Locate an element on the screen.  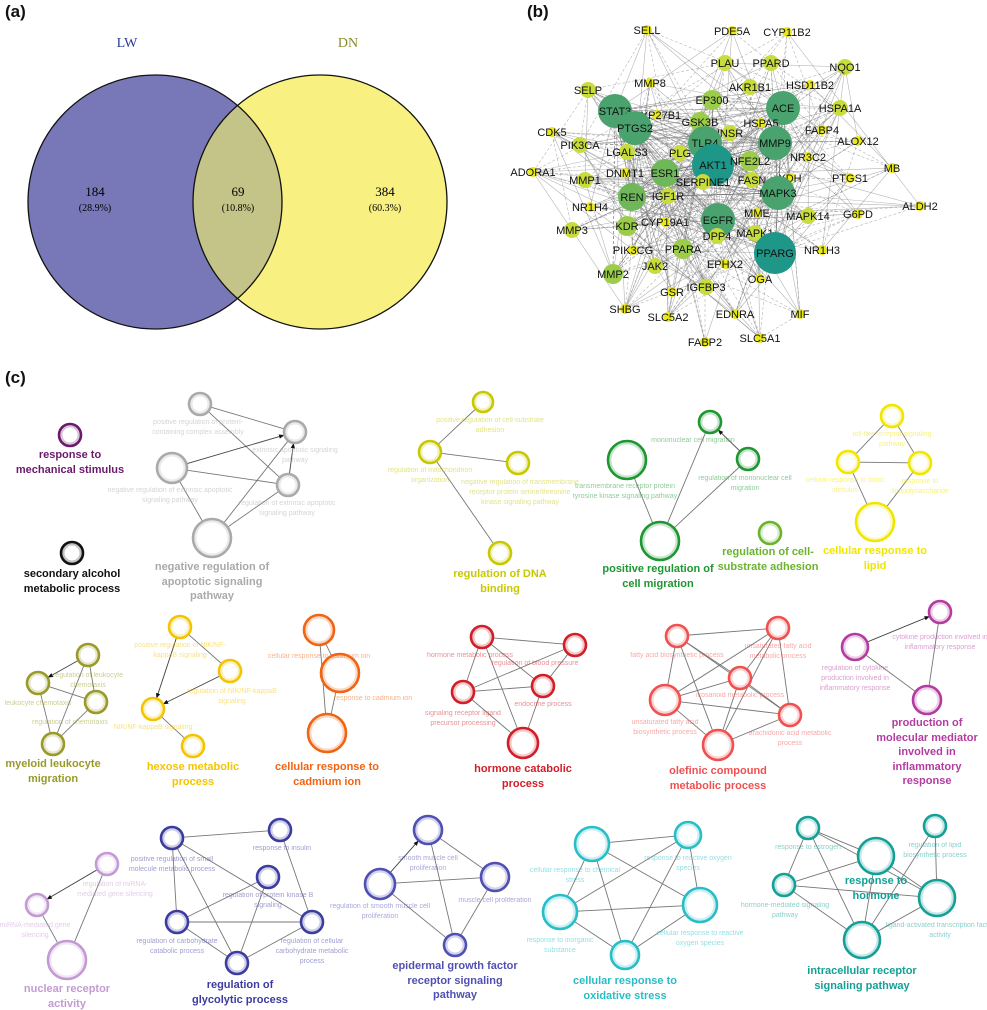
network-node: ACE is located at coordinates (783, 108).